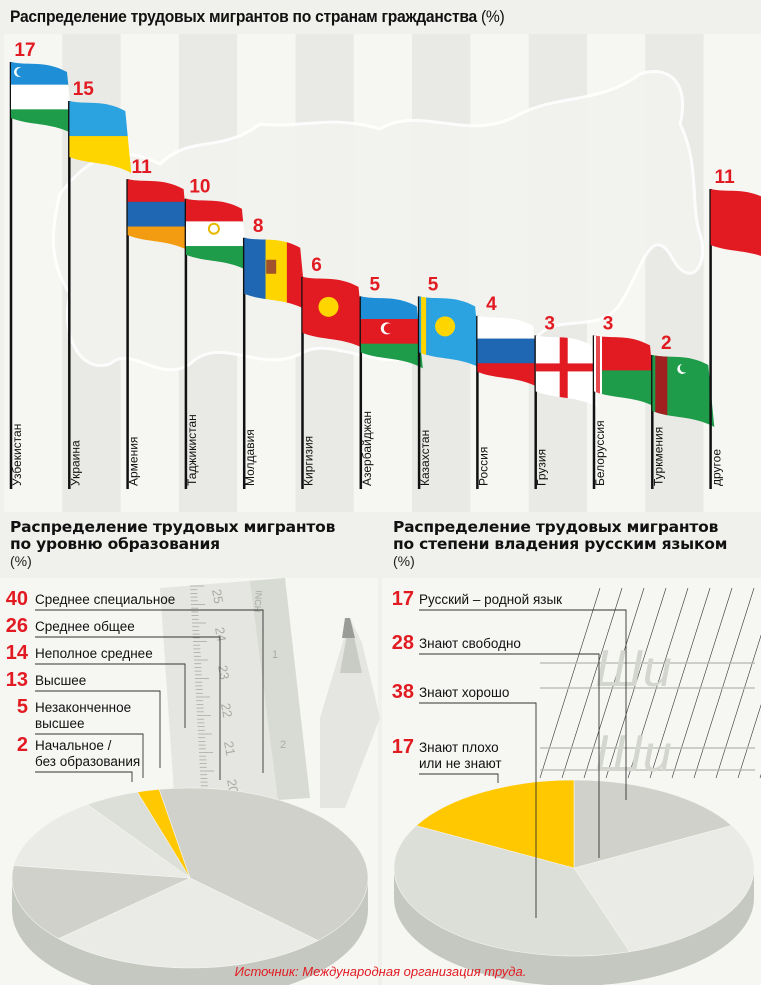 The width and height of the screenshot is (761, 985). Describe the element at coordinates (367, 448) in the screenshot. I see `category-label: Азербайджан` at that location.